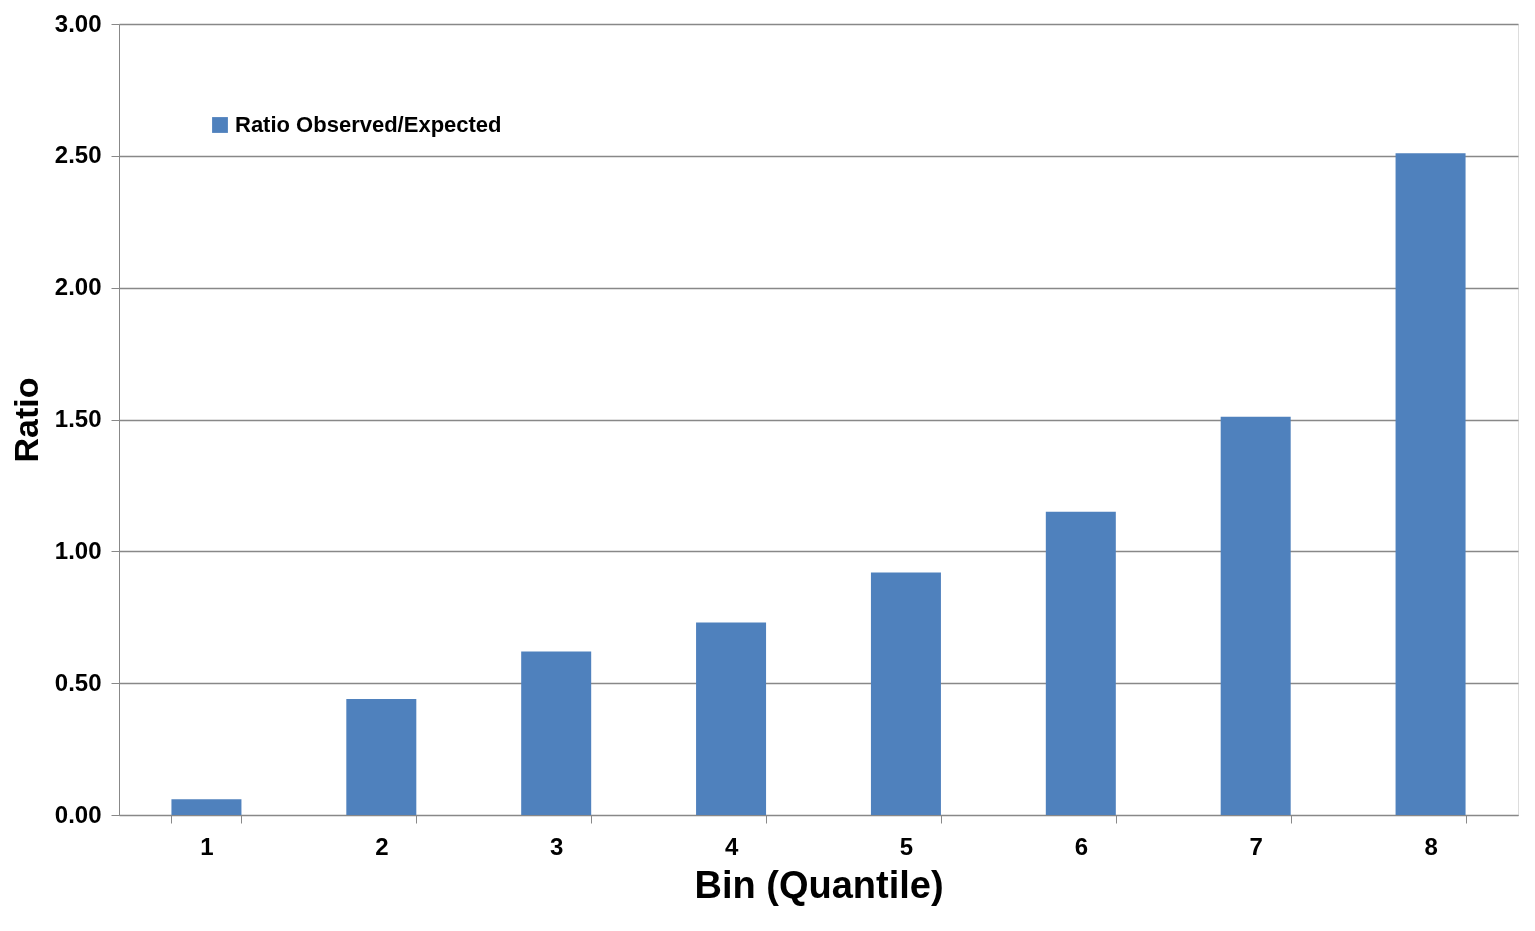 Image resolution: width=1535 pixels, height=931 pixels. What do you see at coordinates (1431, 846) in the screenshot?
I see `x-tick-label: 8` at bounding box center [1431, 846].